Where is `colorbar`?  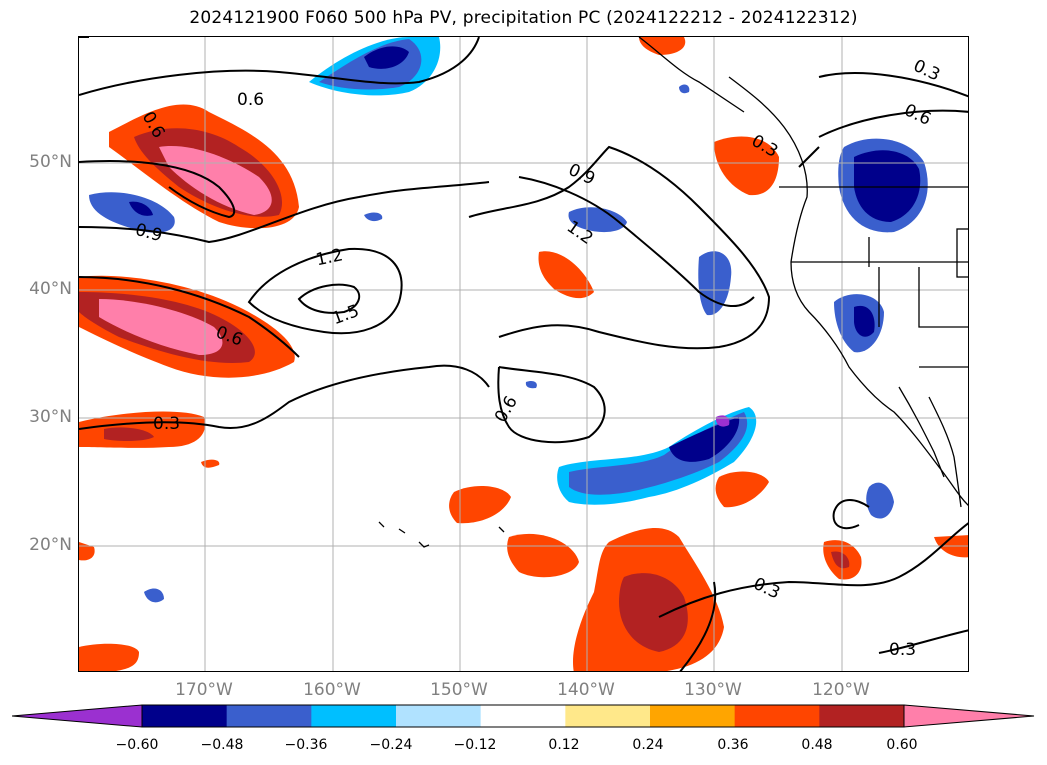 colorbar is located at coordinates (523, 716).